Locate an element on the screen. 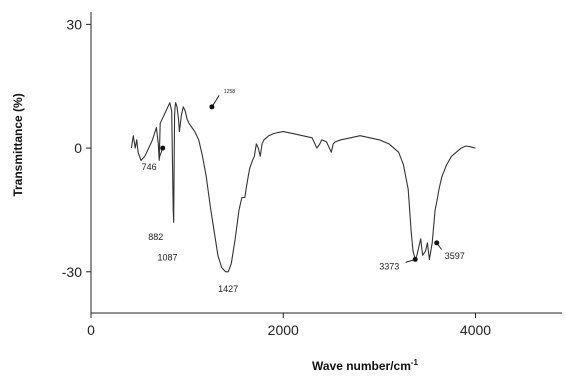  x-axis-label-superscript: -1 is located at coordinates (415, 362).